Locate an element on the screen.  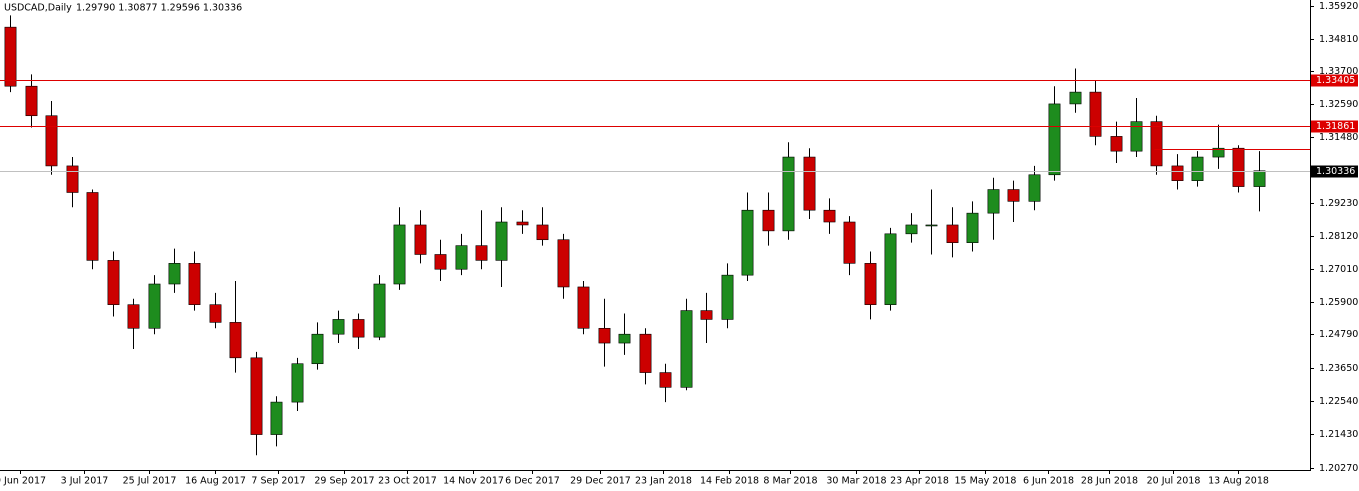
y-tick-label: 1.20270 is located at coordinates (1338, 468).